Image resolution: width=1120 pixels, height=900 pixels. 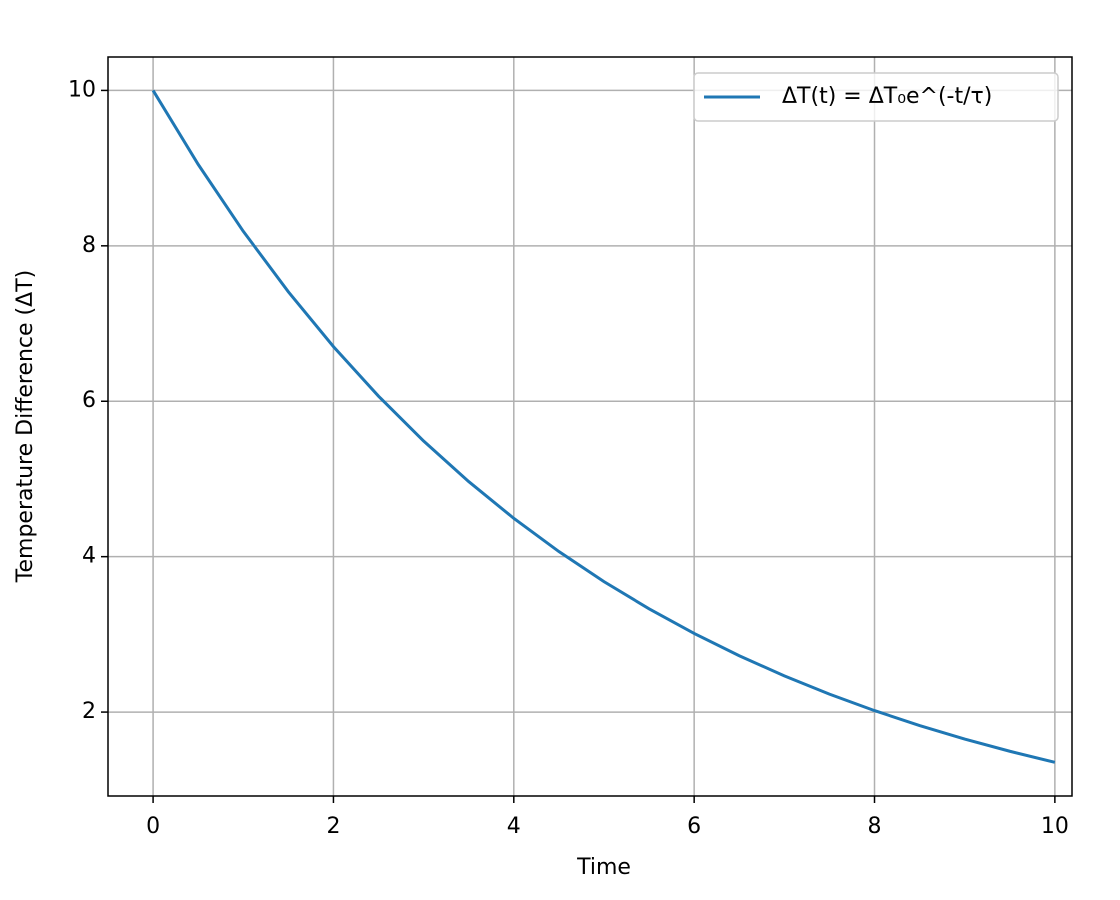 I want to click on y-axis-label: Temperature Difference (ΔT), so click(x=25, y=426).